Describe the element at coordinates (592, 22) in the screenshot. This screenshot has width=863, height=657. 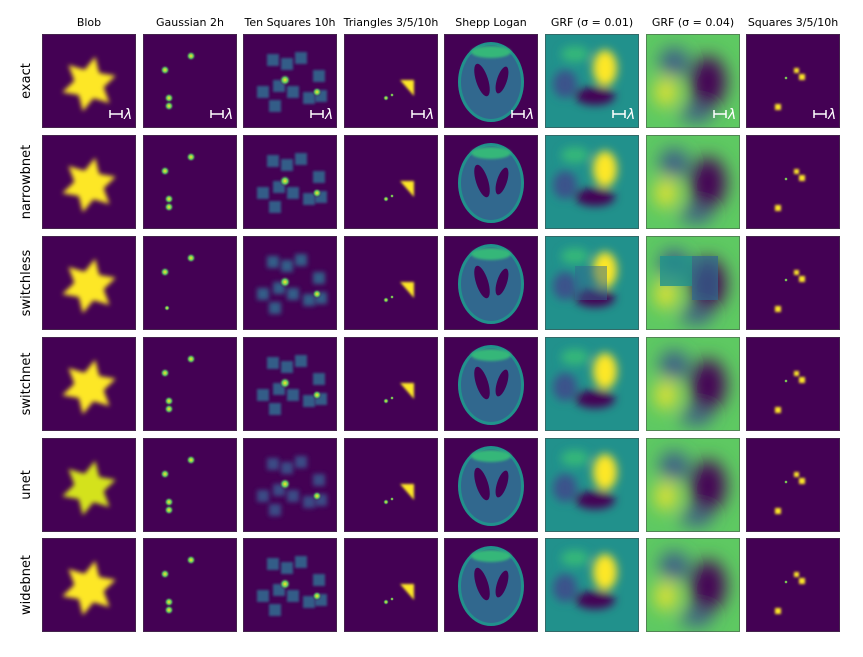
I see `column-title: GRF (σ = 0.01)` at that location.